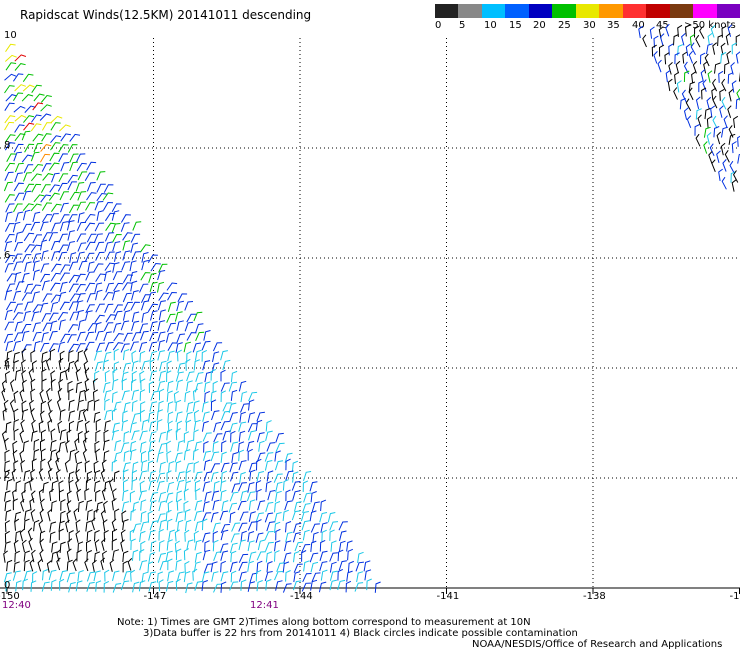 The image size is (740, 650). Describe the element at coordinates (539, 25) in the screenshot. I see `legend-label: 20` at that location.